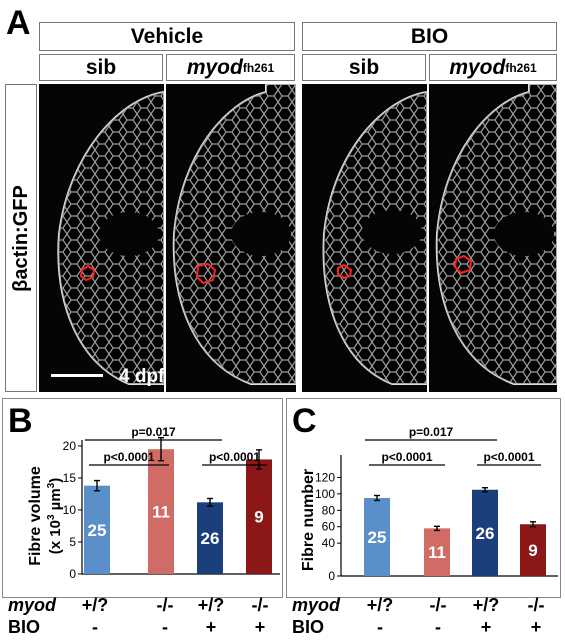  Describe the element at coordinates (211, 627) in the screenshot. I see `table-b-bio-2: +` at that location.